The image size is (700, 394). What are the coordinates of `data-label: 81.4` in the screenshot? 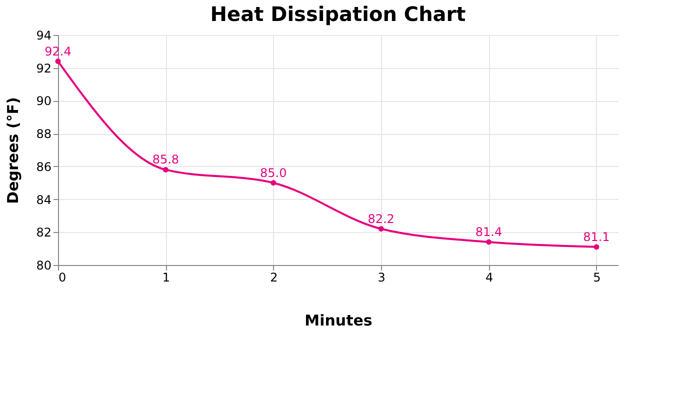 It's located at (488, 232).